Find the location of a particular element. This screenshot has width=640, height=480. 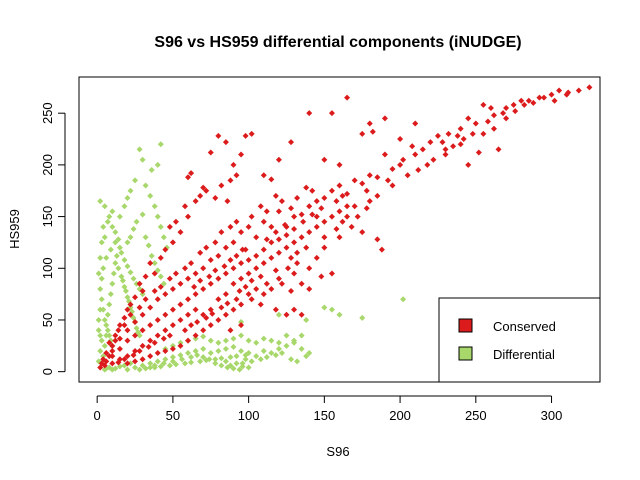

y-tick-label: 0 is located at coordinates (47, 371).